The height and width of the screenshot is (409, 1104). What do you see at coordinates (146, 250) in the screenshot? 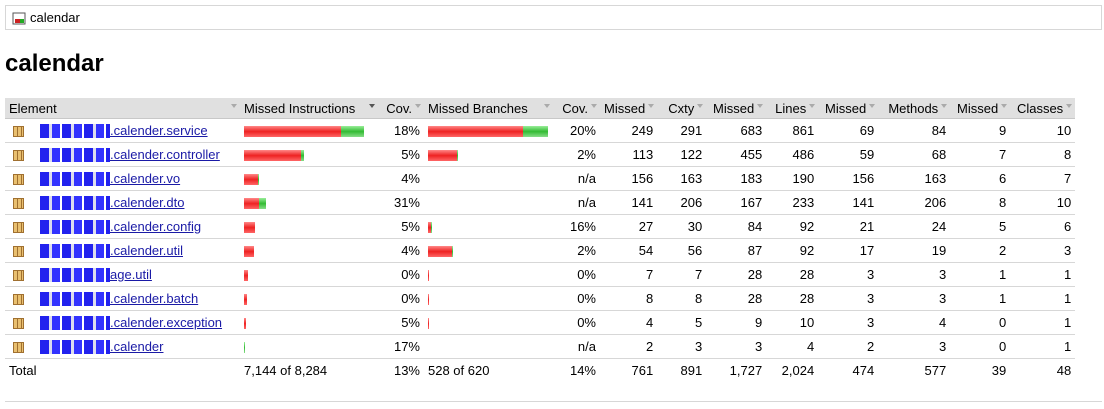
I see `package-link: .calender.util` at bounding box center [146, 250].